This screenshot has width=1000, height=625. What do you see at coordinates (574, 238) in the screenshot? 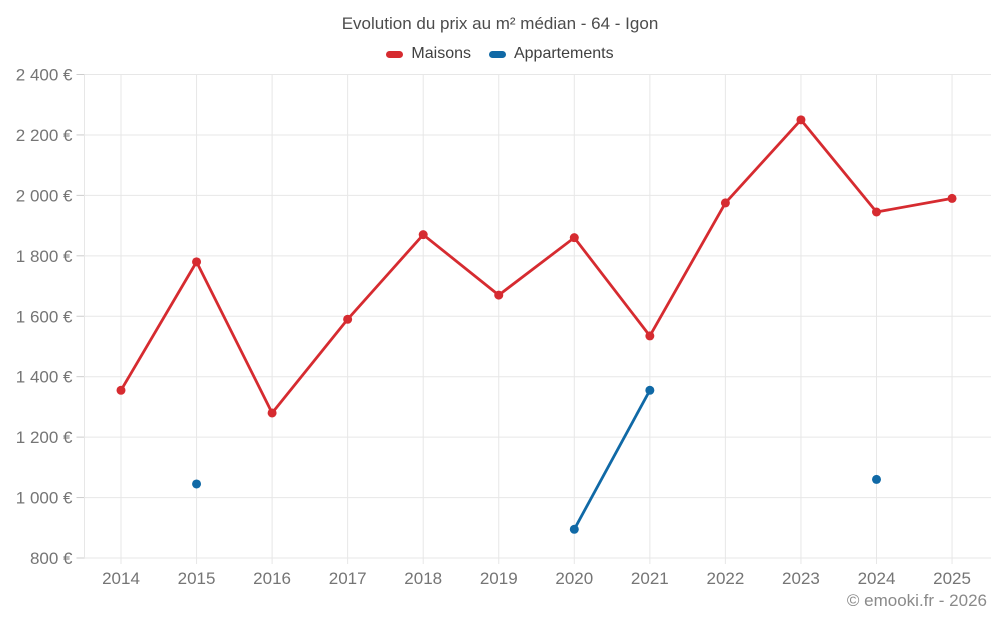
I see `maisons-point-2020` at bounding box center [574, 238].